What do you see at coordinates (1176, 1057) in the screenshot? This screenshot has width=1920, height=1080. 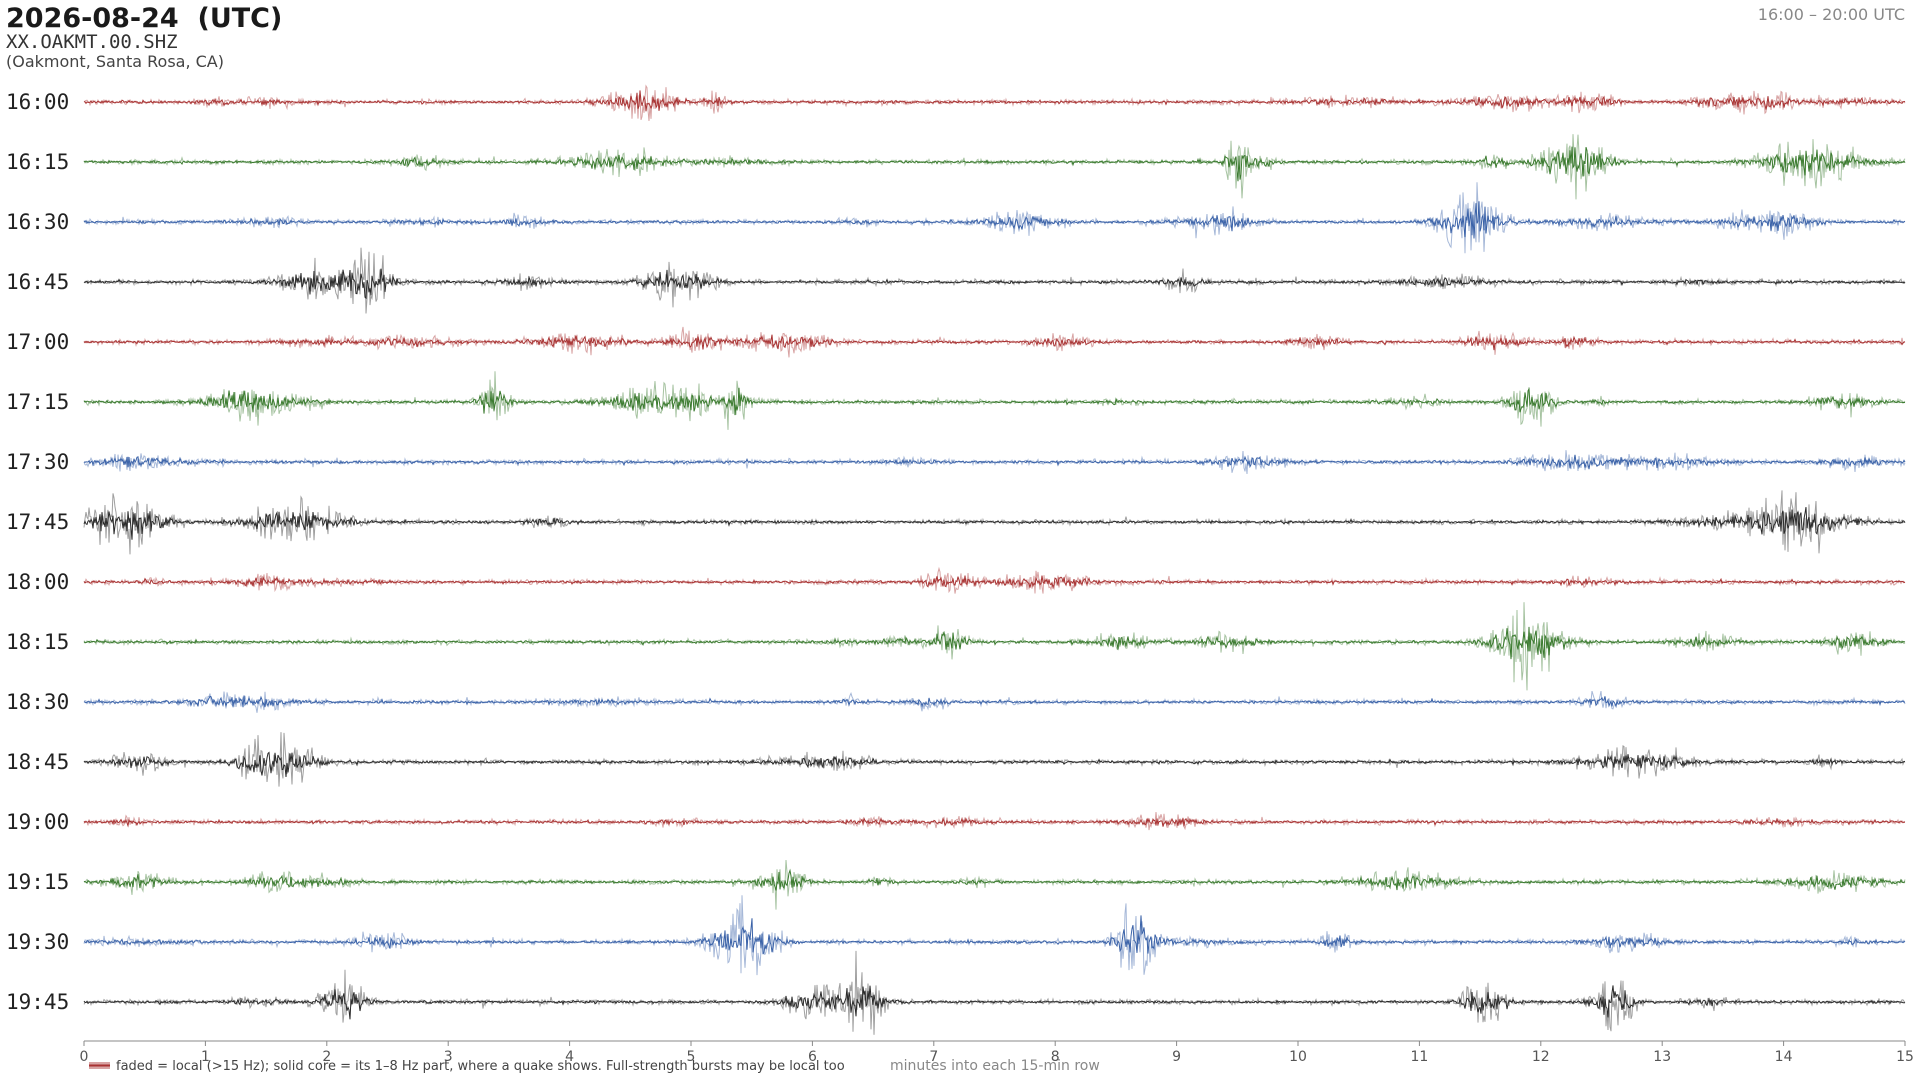 I see `x-tick-label: 9` at bounding box center [1176, 1057].